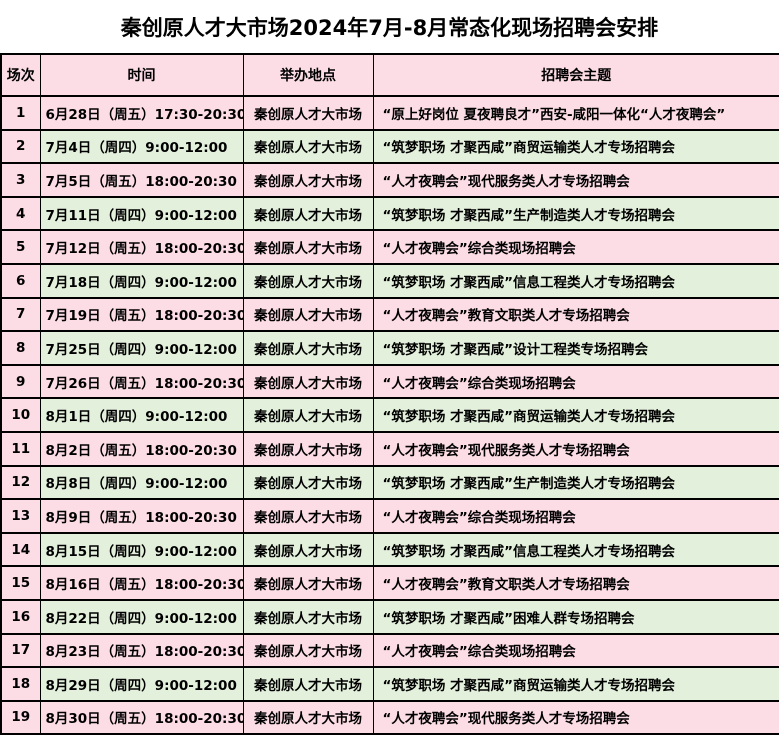 The image size is (779, 738). Describe the element at coordinates (20, 684) in the screenshot. I see `session-number: 18` at that location.